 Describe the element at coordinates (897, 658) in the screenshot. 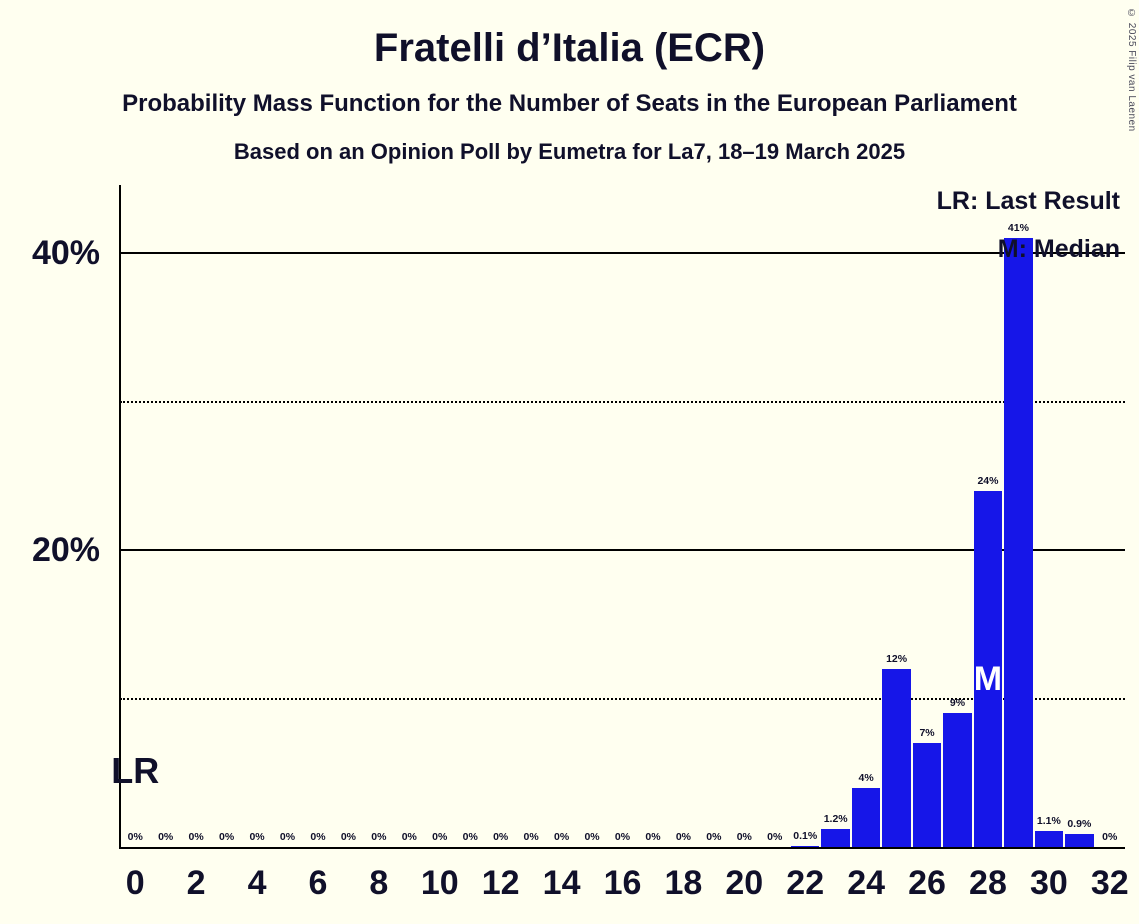

I see `bar-value-label-seat-25: 12%` at that location.